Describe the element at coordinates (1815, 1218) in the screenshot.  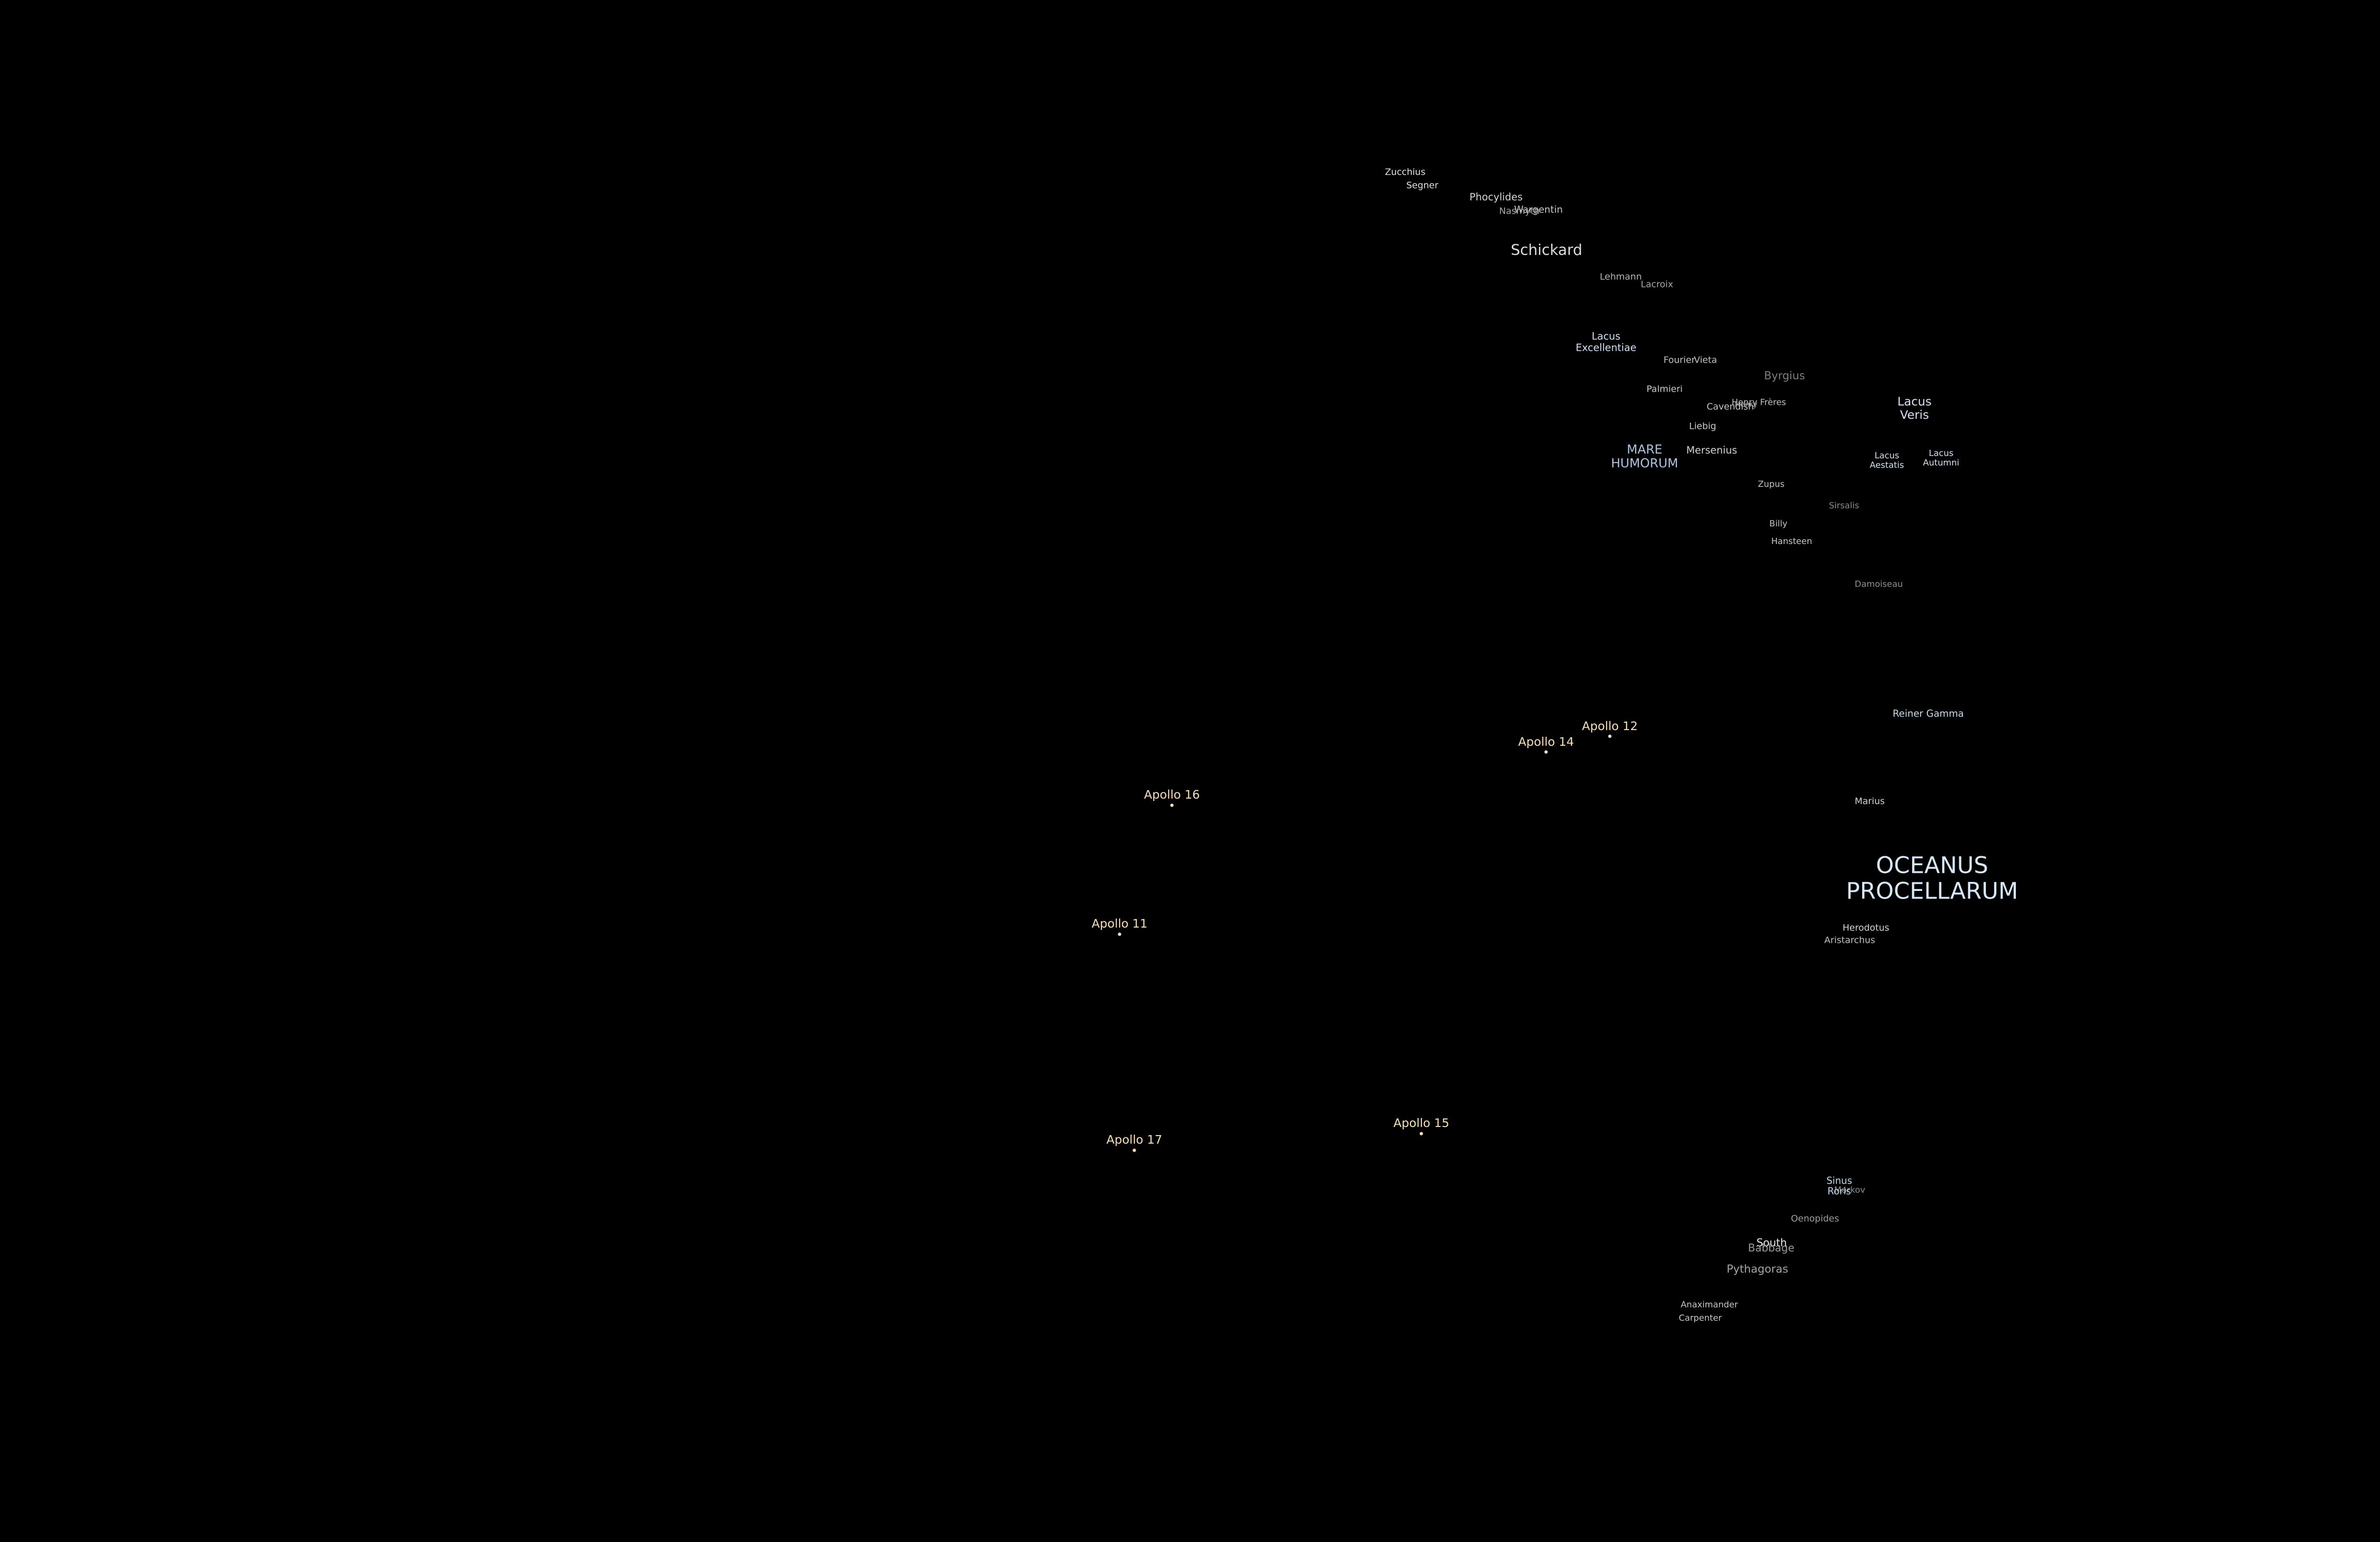
I see `craters-label: Oenopides` at that location.